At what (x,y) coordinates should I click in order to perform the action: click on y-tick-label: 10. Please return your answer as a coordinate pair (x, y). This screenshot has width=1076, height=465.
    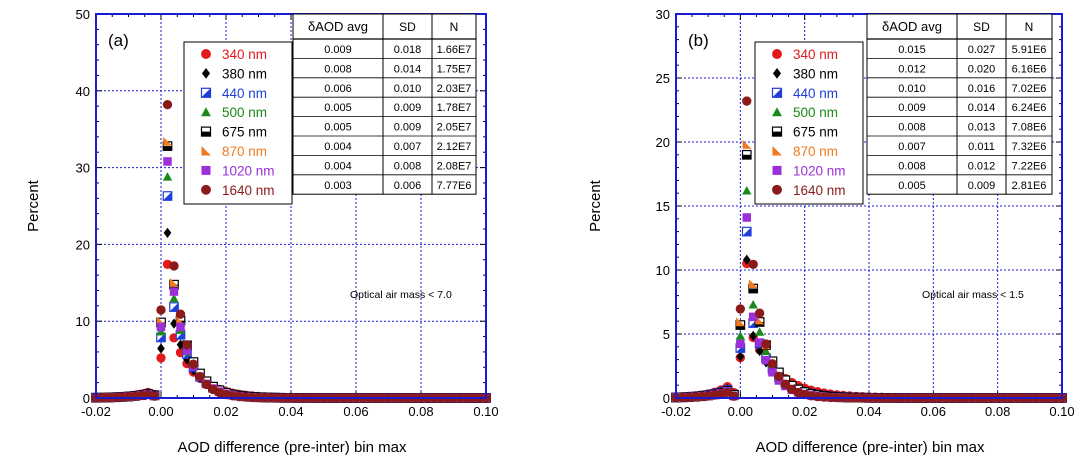
    Looking at the image, I should click on (663, 270).